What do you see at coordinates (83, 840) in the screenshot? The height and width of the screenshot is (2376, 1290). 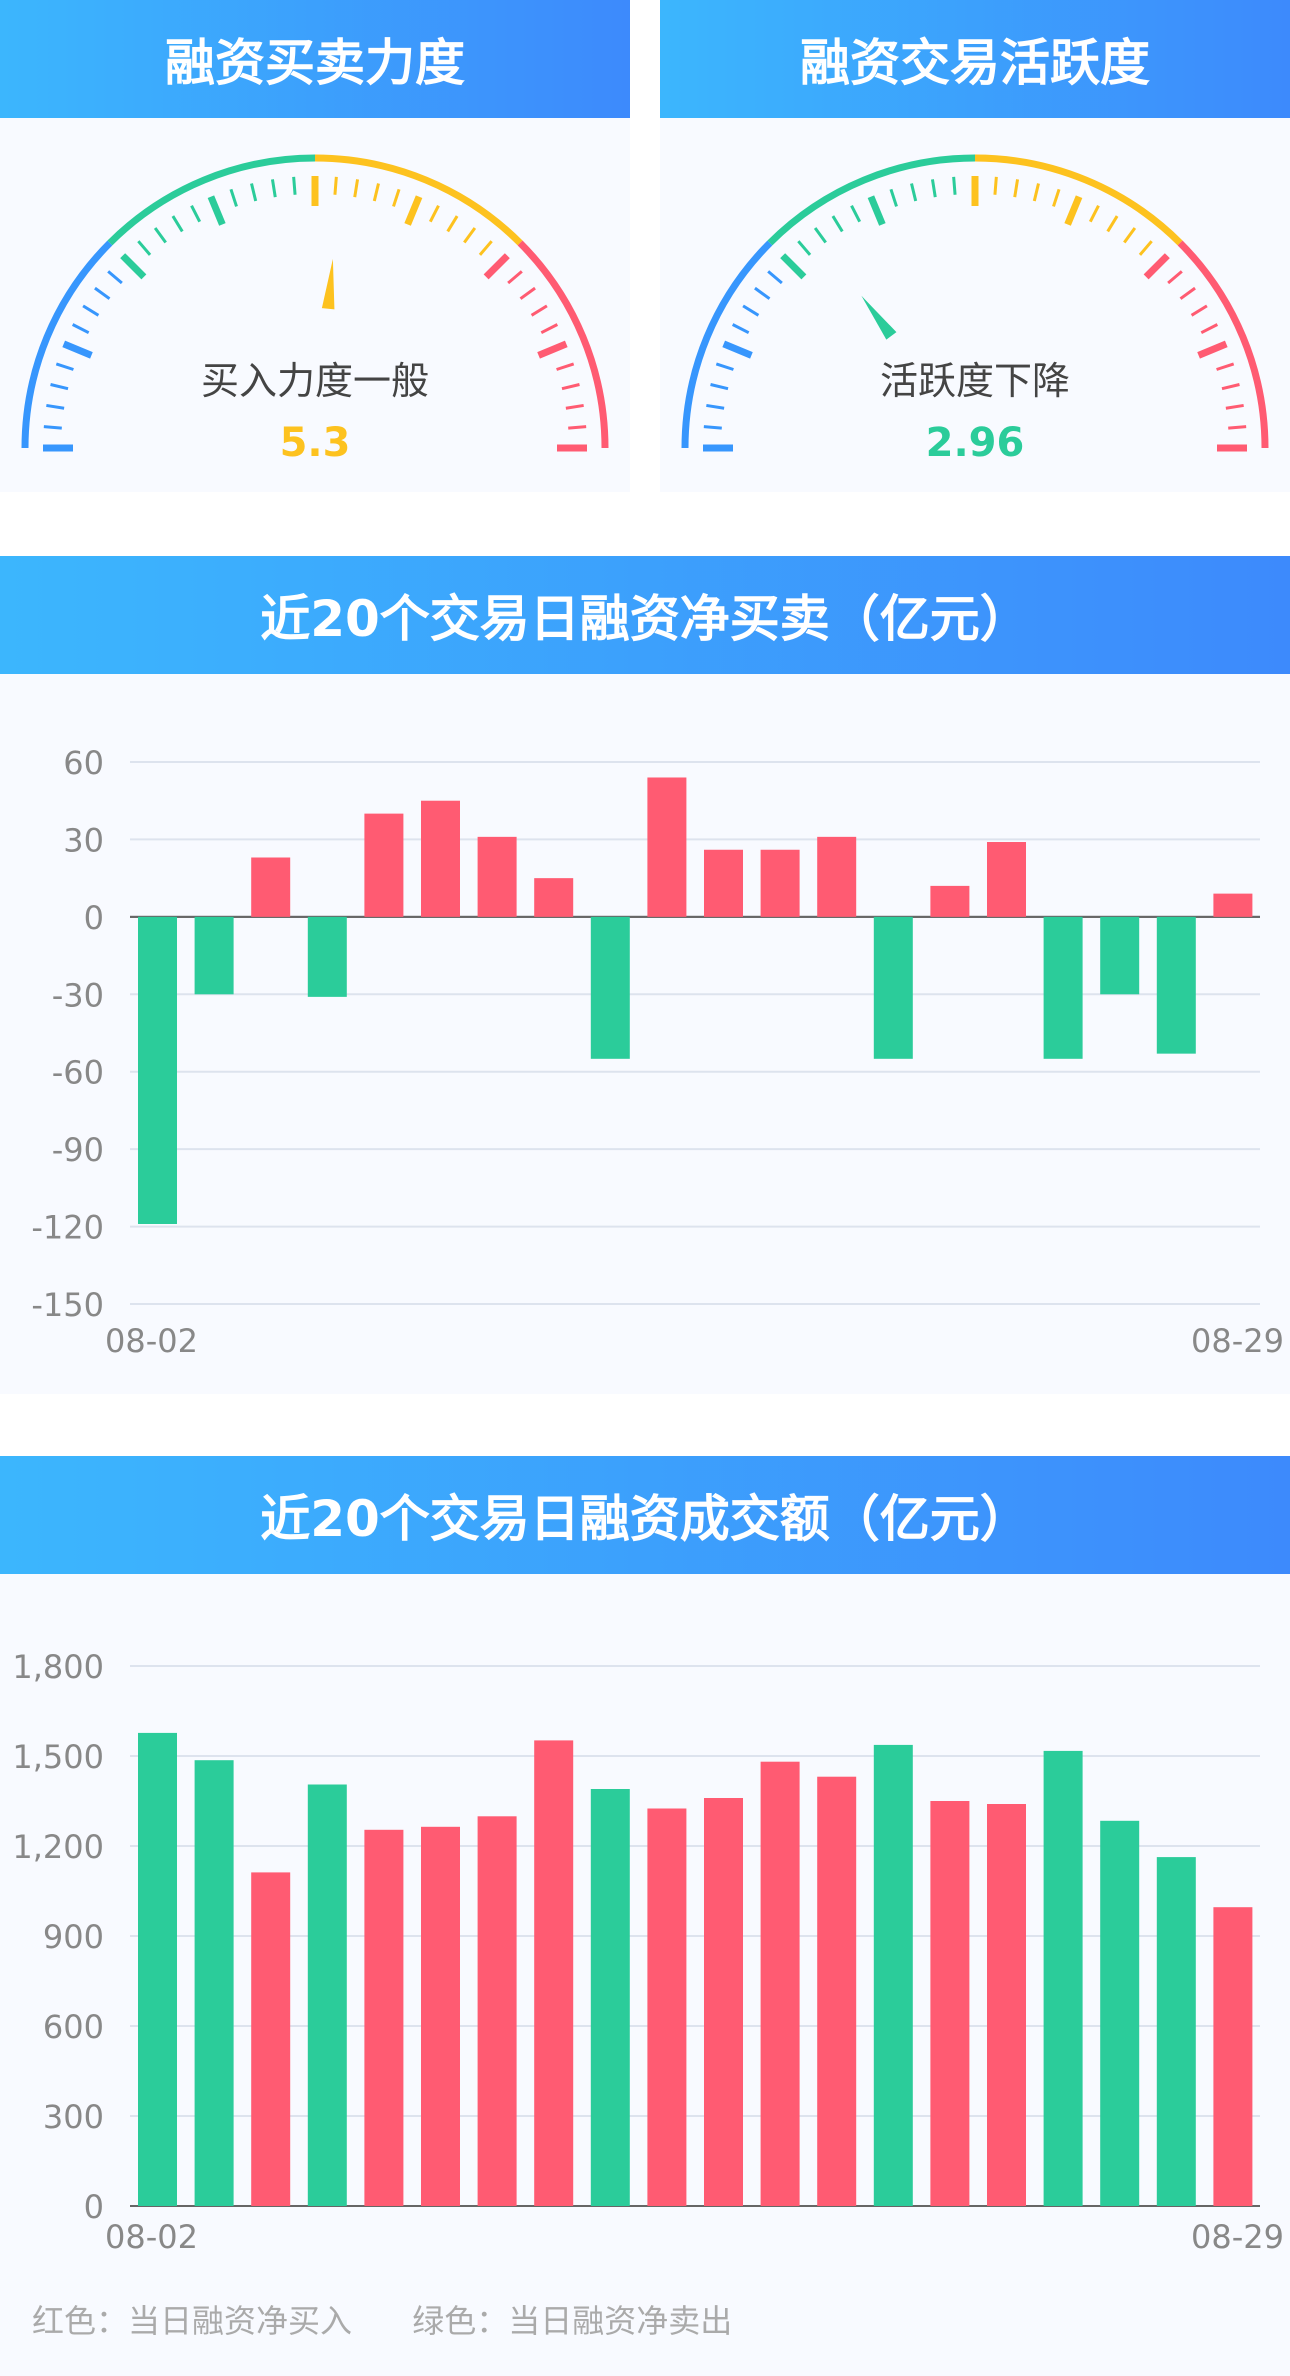 I see `y-tick-label: 30` at bounding box center [83, 840].